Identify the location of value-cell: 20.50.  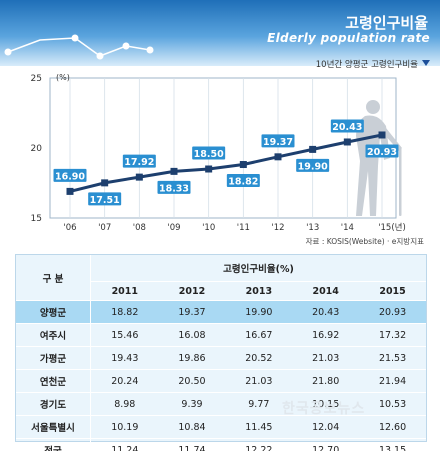
(192, 381).